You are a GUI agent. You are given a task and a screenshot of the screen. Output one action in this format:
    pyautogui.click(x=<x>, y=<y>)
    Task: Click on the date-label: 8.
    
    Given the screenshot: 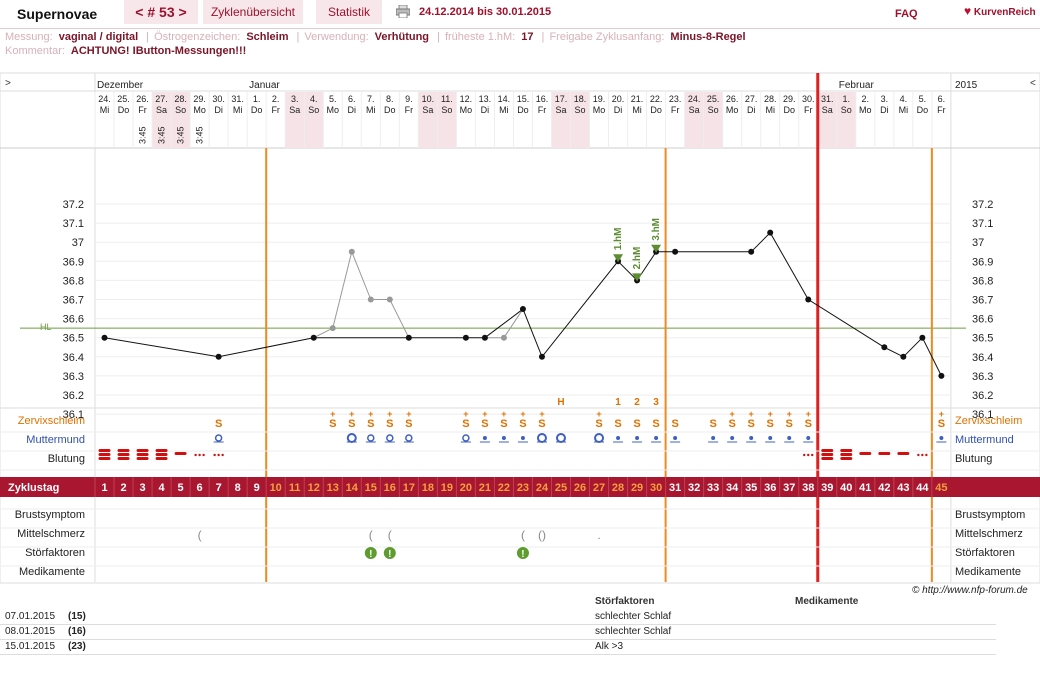 What is the action you would take?
    pyautogui.click(x=390, y=99)
    